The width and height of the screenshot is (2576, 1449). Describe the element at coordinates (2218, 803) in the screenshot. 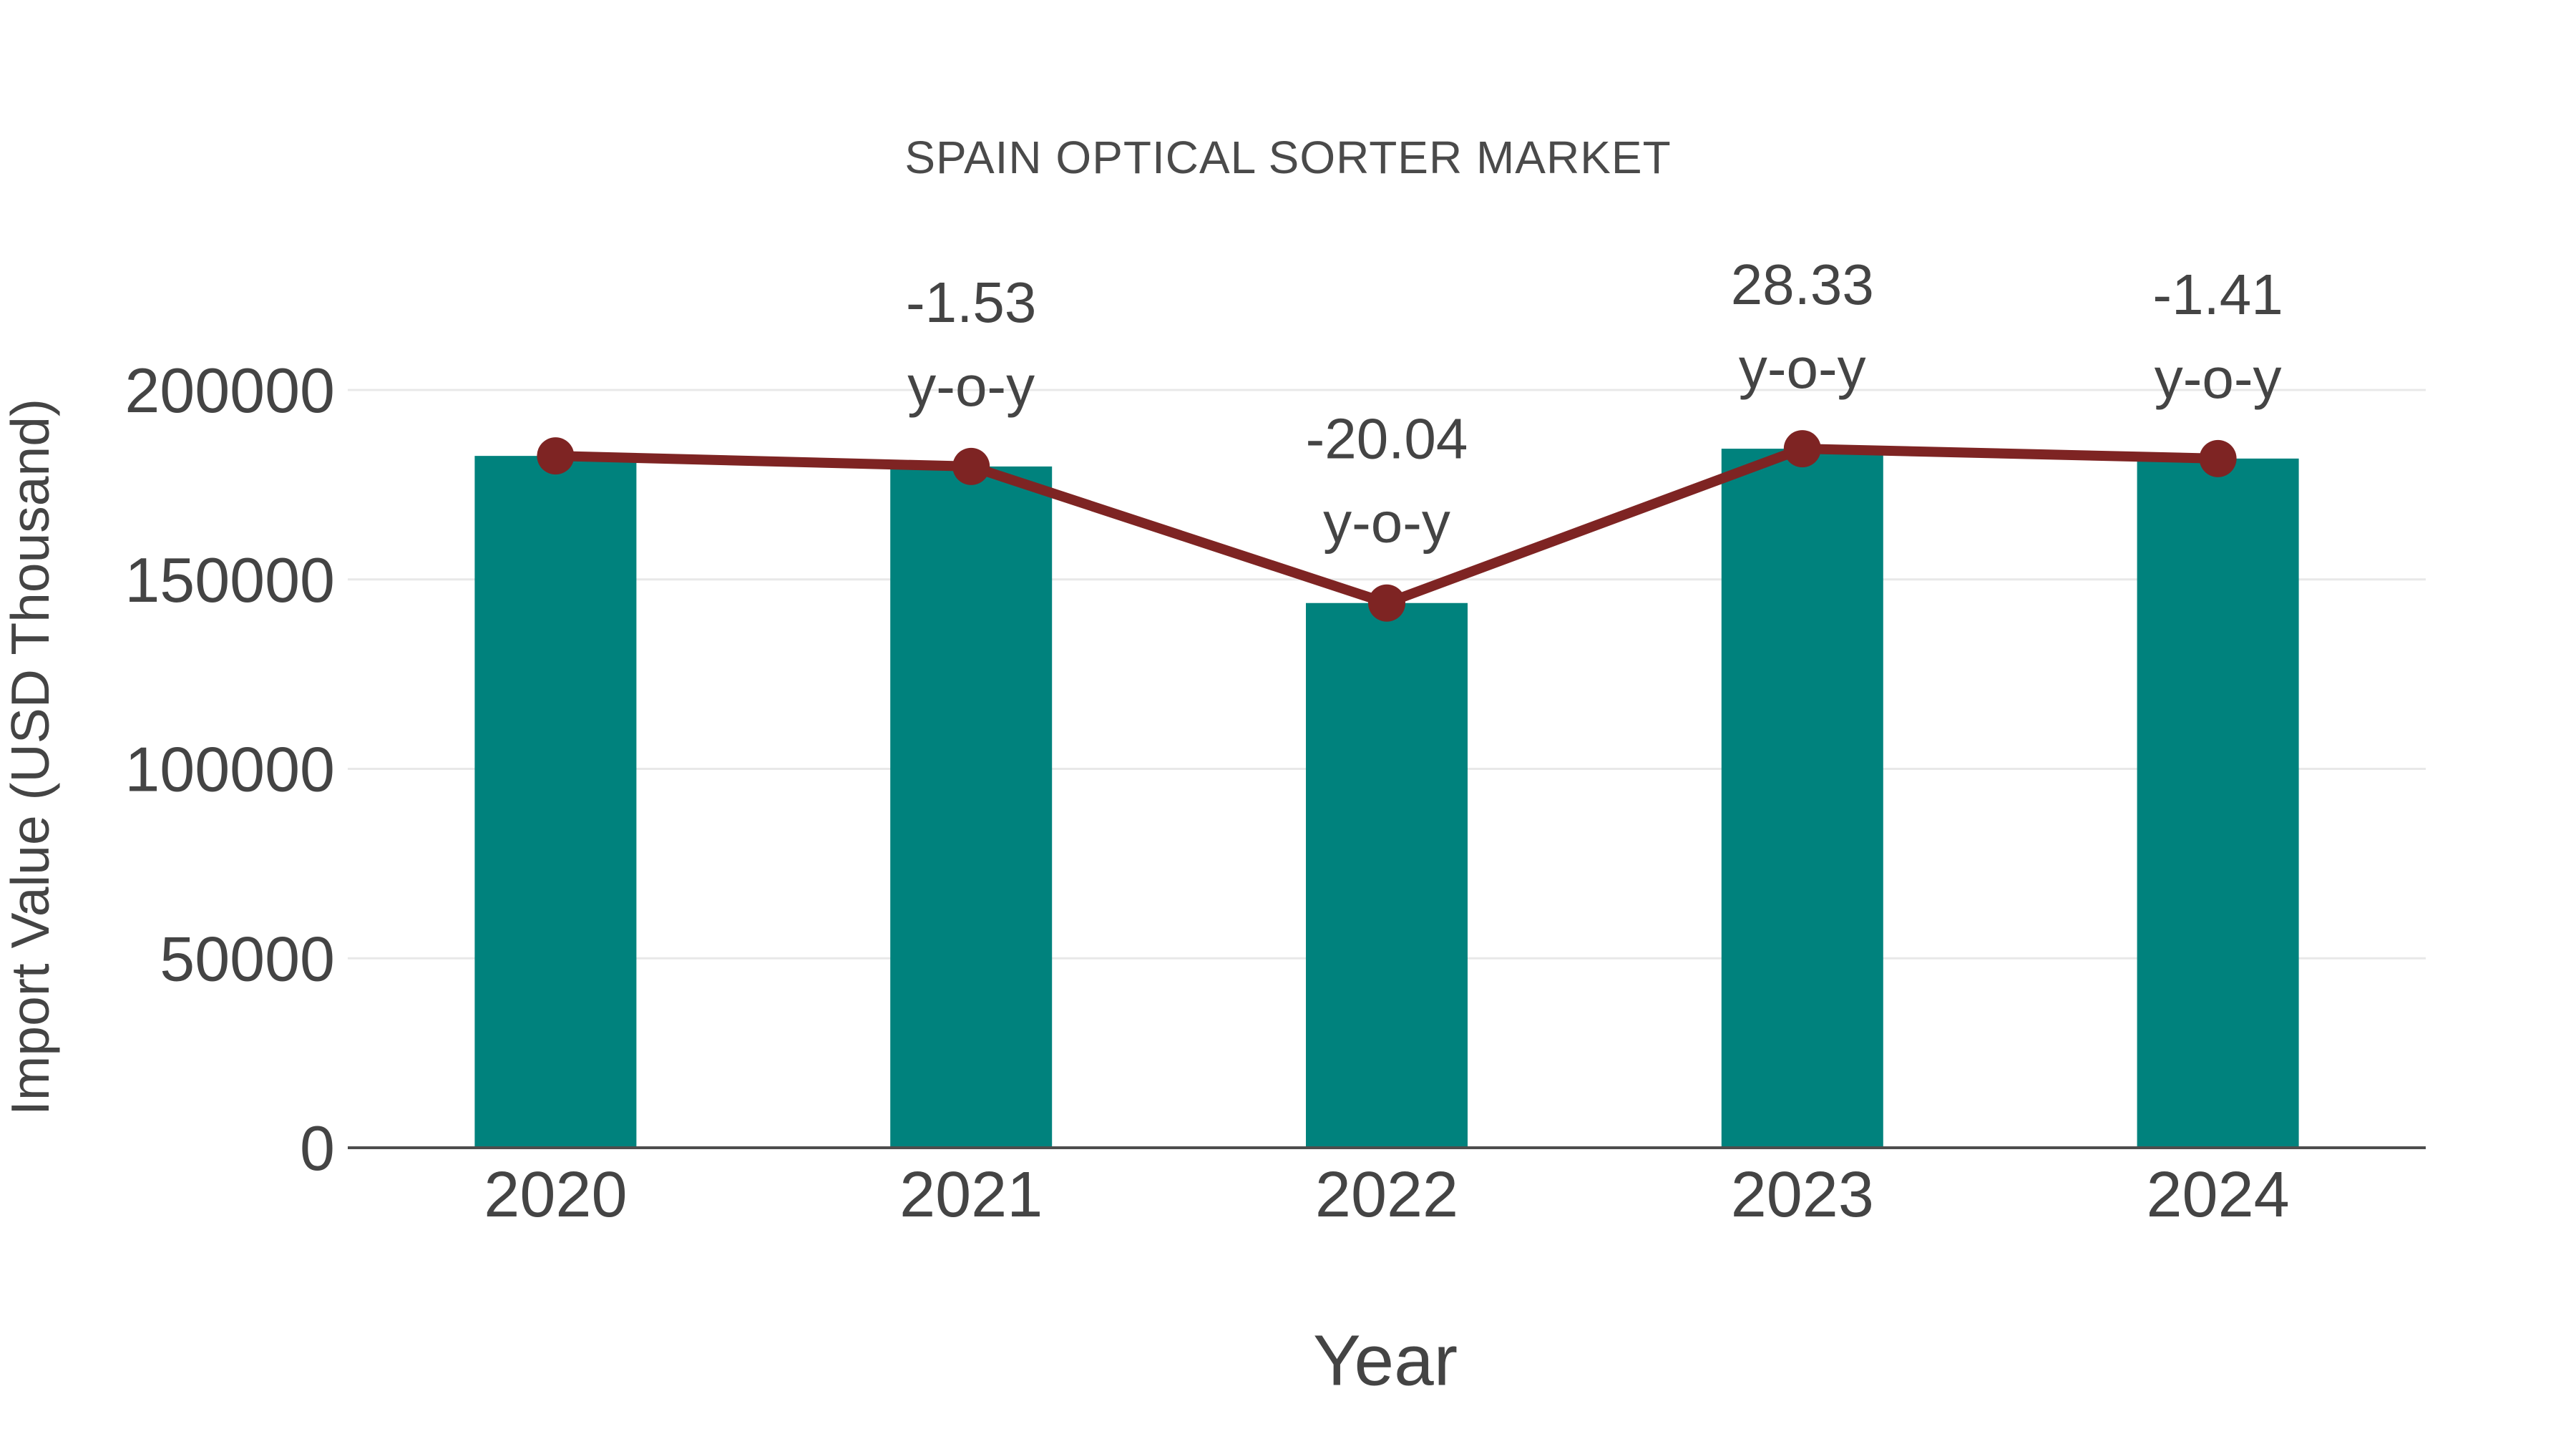

I see `bar-2024` at that location.